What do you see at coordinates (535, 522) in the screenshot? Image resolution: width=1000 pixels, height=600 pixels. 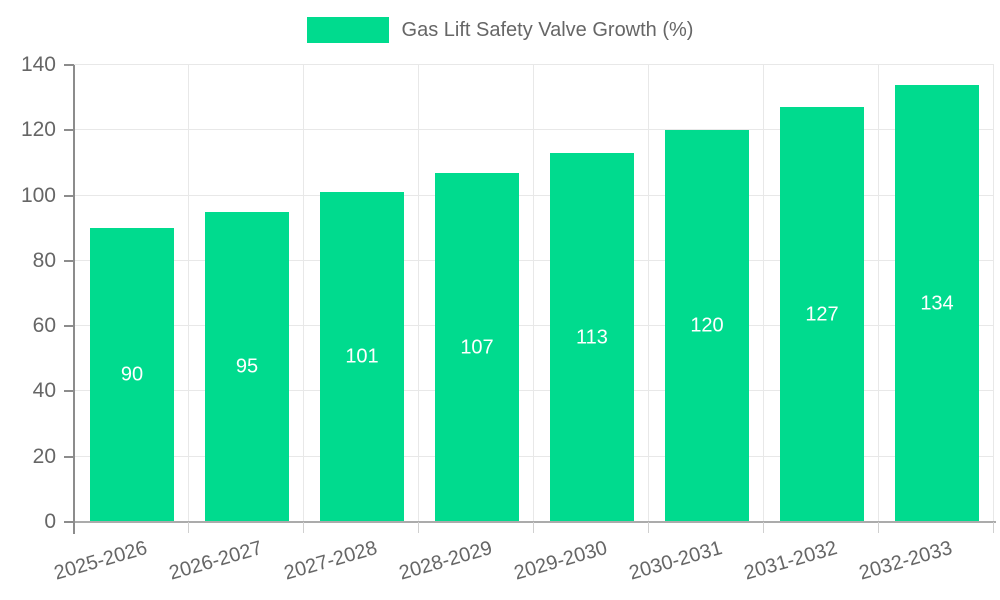 I see `x-axis-line` at bounding box center [535, 522].